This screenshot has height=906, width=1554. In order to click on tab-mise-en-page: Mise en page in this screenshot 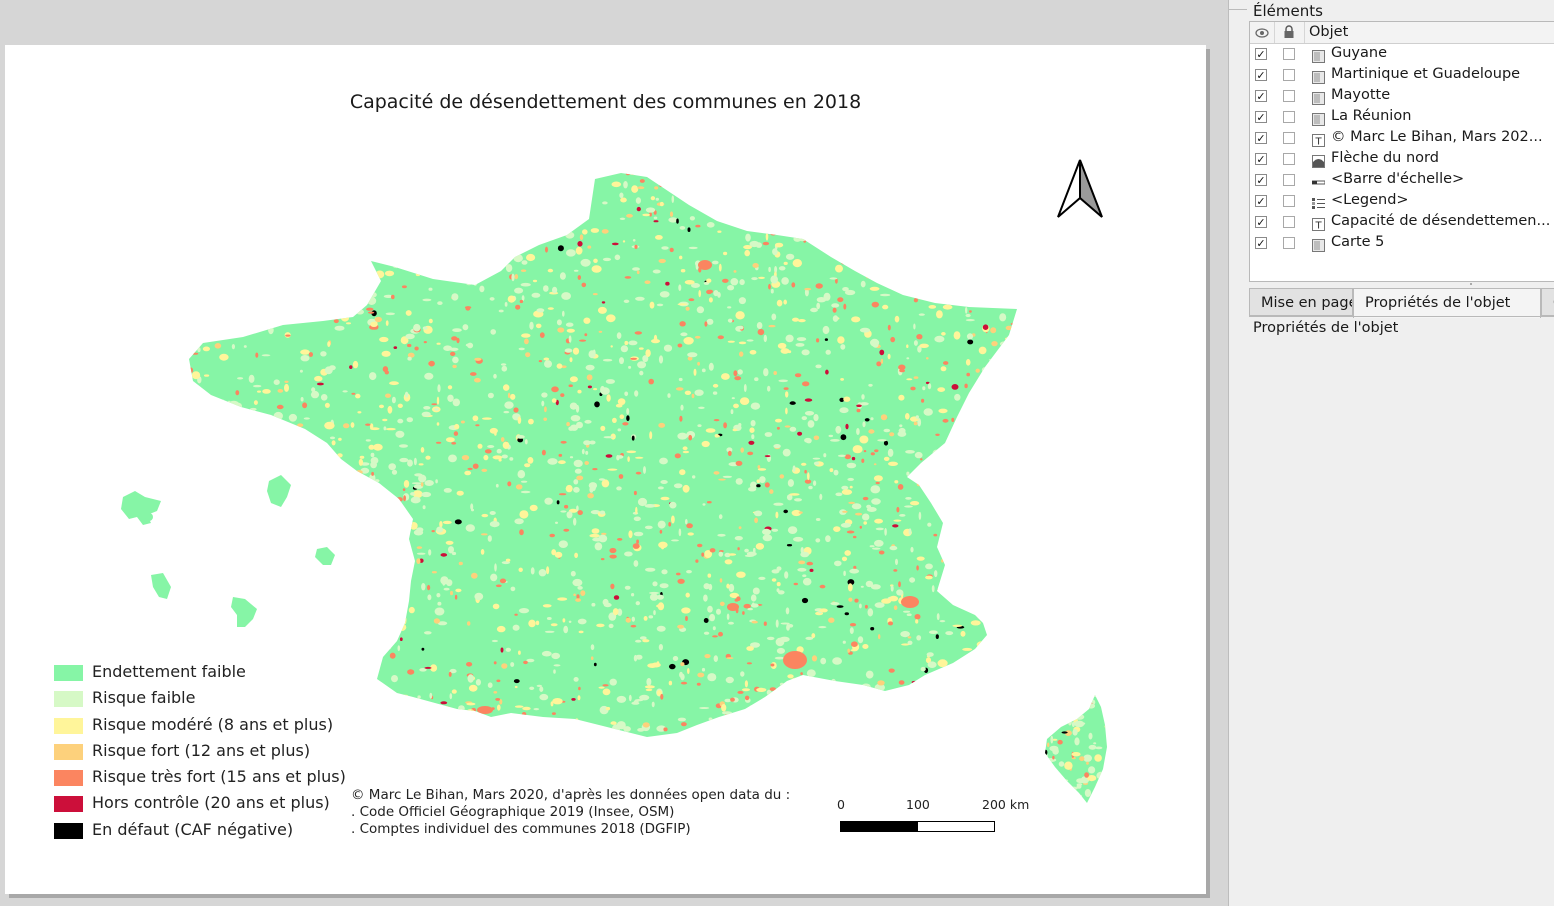, I will do `click(1301, 302)`.